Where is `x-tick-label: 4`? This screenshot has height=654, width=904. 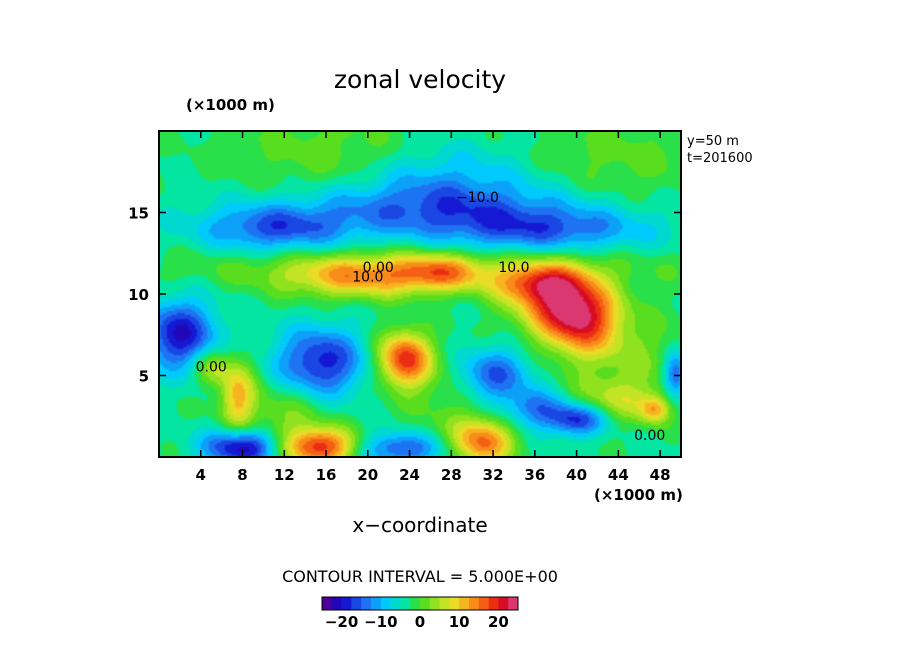
x-tick-label: 4 is located at coordinates (201, 475).